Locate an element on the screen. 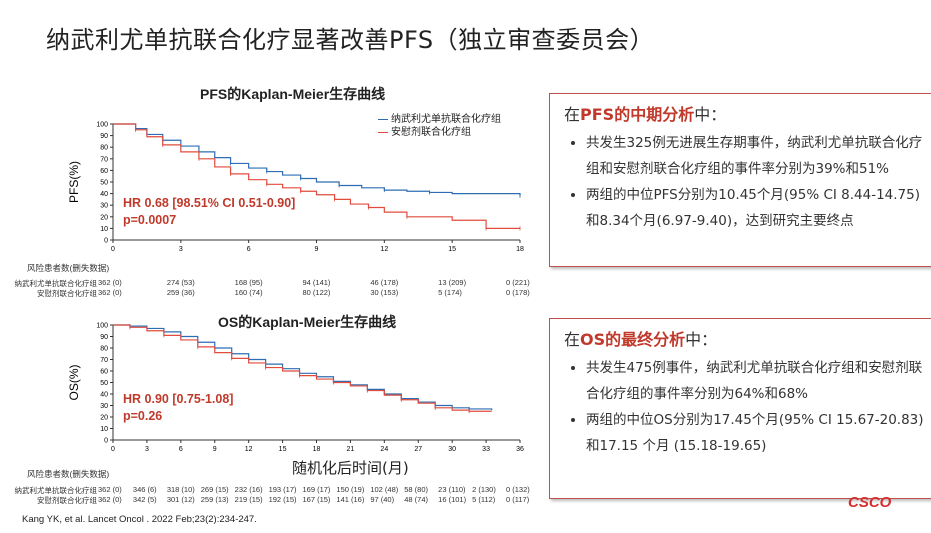 The height and width of the screenshot is (533, 931). y-tick-label: 80 is located at coordinates (104, 349).